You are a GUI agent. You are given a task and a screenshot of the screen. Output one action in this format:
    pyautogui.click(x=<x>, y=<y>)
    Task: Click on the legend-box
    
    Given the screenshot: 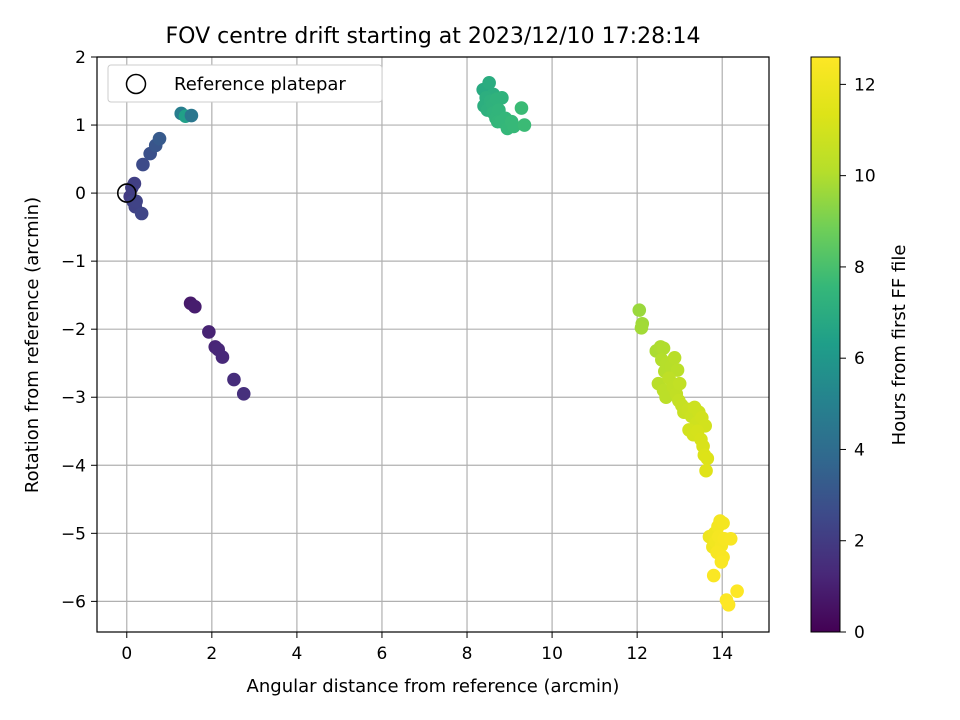 What is the action you would take?
    pyautogui.click(x=245, y=83)
    